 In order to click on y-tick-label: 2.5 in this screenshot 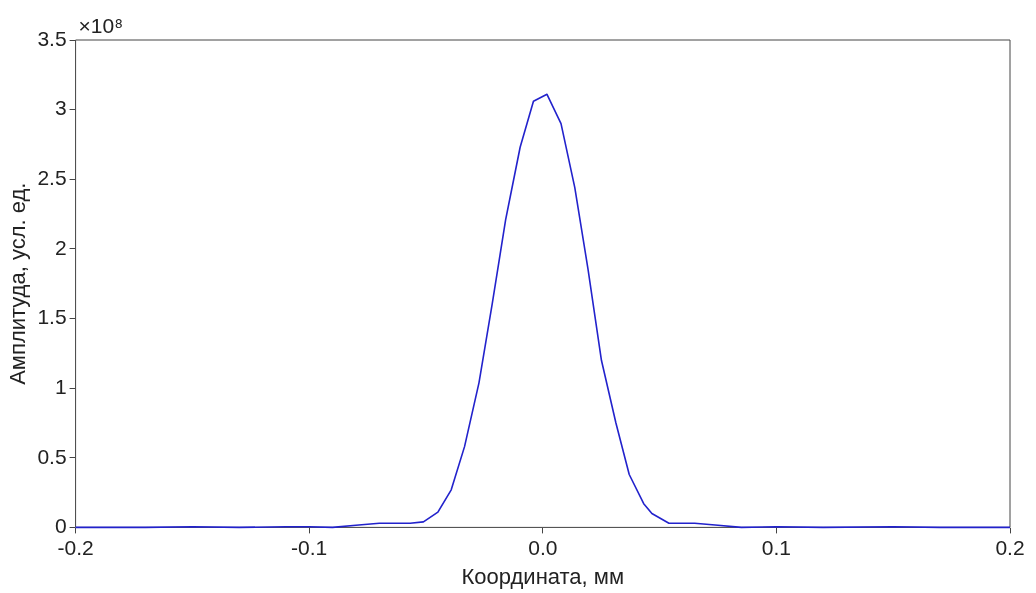, I will do `click(52, 178)`.